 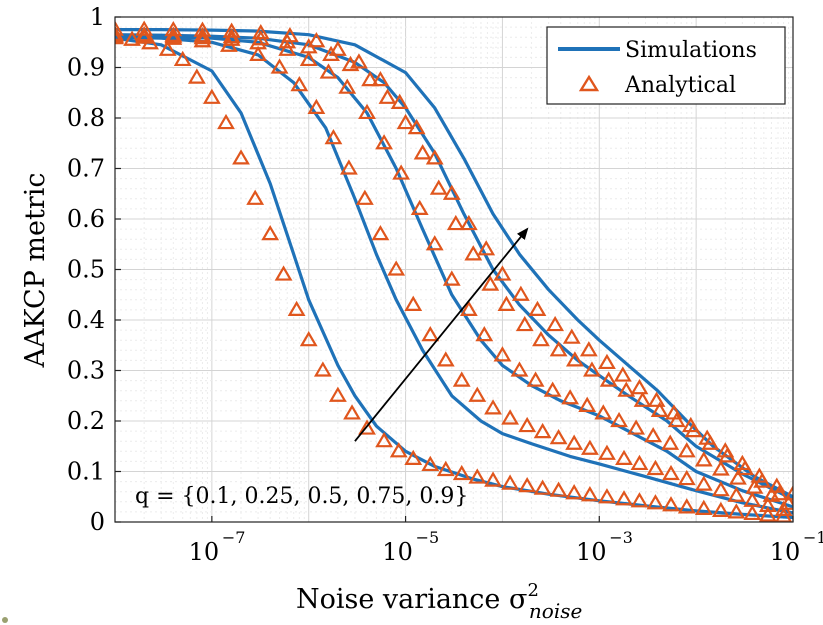 I want to click on y-tick-label: 0.7, so click(x=86, y=169).